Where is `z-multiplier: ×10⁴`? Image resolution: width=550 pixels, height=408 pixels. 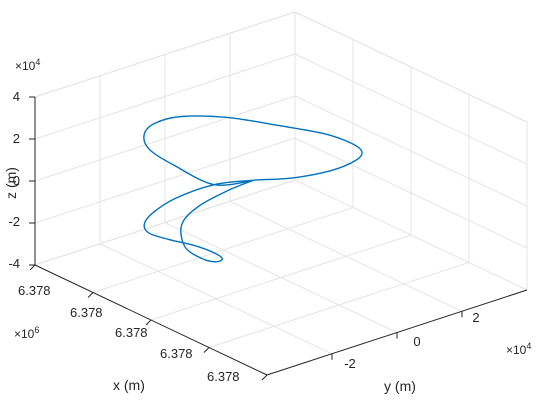
z-multiplier: ×10⁴ is located at coordinates (27, 65).